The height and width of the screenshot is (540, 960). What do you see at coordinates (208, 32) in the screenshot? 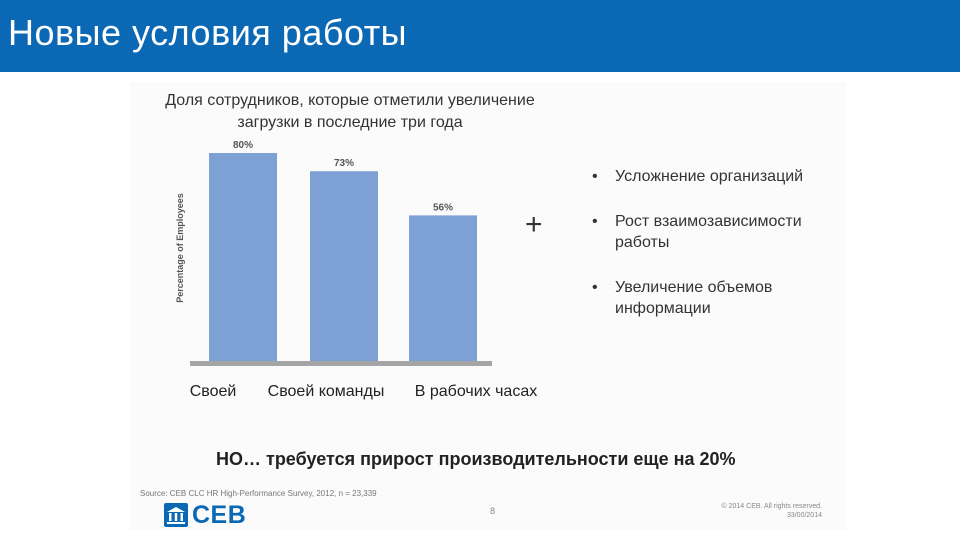
I see `slide-title: Новые условия работы` at bounding box center [208, 32].